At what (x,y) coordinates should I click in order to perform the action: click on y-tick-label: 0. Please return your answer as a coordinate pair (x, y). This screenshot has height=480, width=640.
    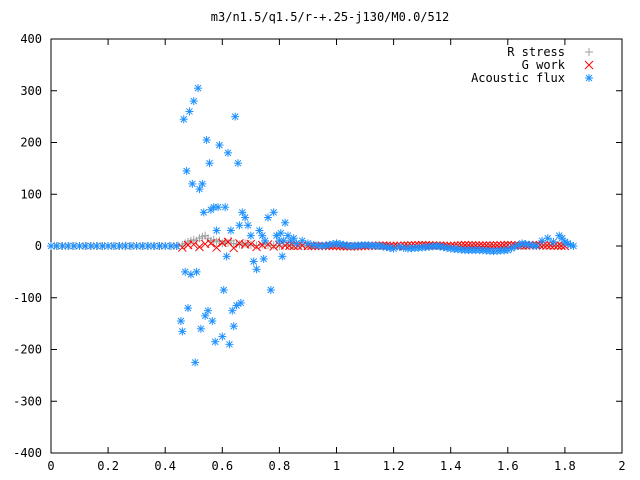
    Looking at the image, I should click on (38, 246).